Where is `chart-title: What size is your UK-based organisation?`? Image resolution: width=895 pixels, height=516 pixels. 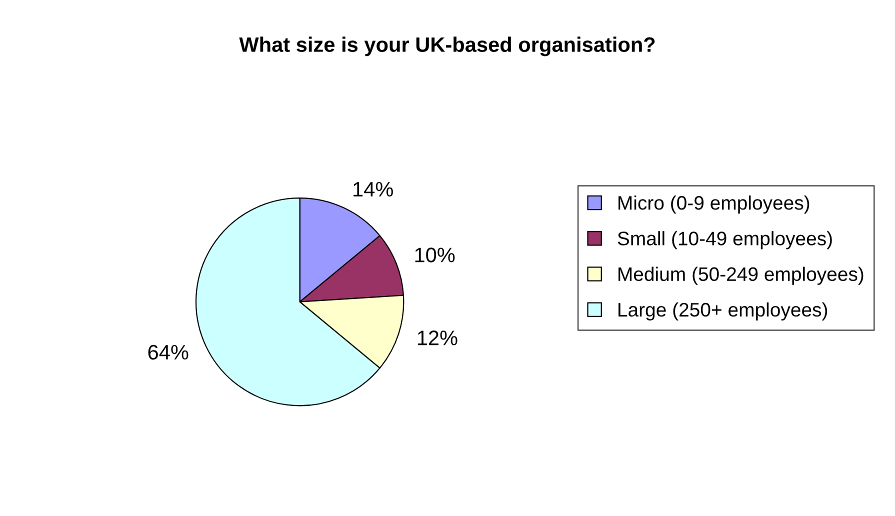 chart-title: What size is your UK-based organisation? is located at coordinates (447, 46).